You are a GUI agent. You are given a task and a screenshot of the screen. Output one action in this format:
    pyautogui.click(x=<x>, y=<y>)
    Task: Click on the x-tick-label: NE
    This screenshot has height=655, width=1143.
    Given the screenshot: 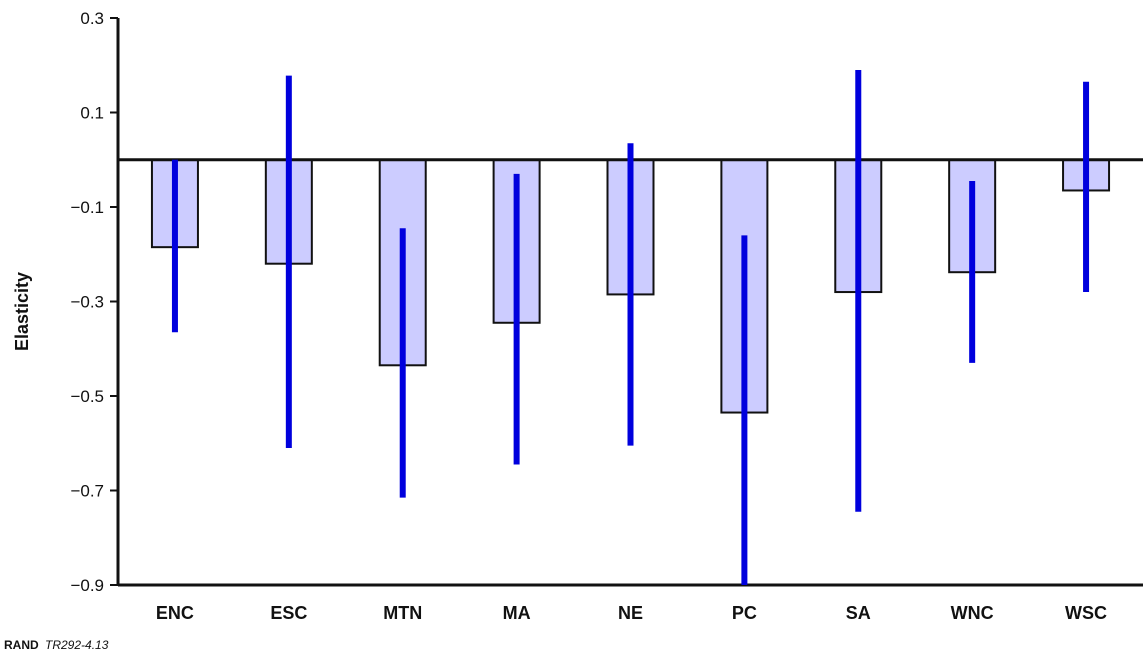 What is the action you would take?
    pyautogui.click(x=630, y=613)
    